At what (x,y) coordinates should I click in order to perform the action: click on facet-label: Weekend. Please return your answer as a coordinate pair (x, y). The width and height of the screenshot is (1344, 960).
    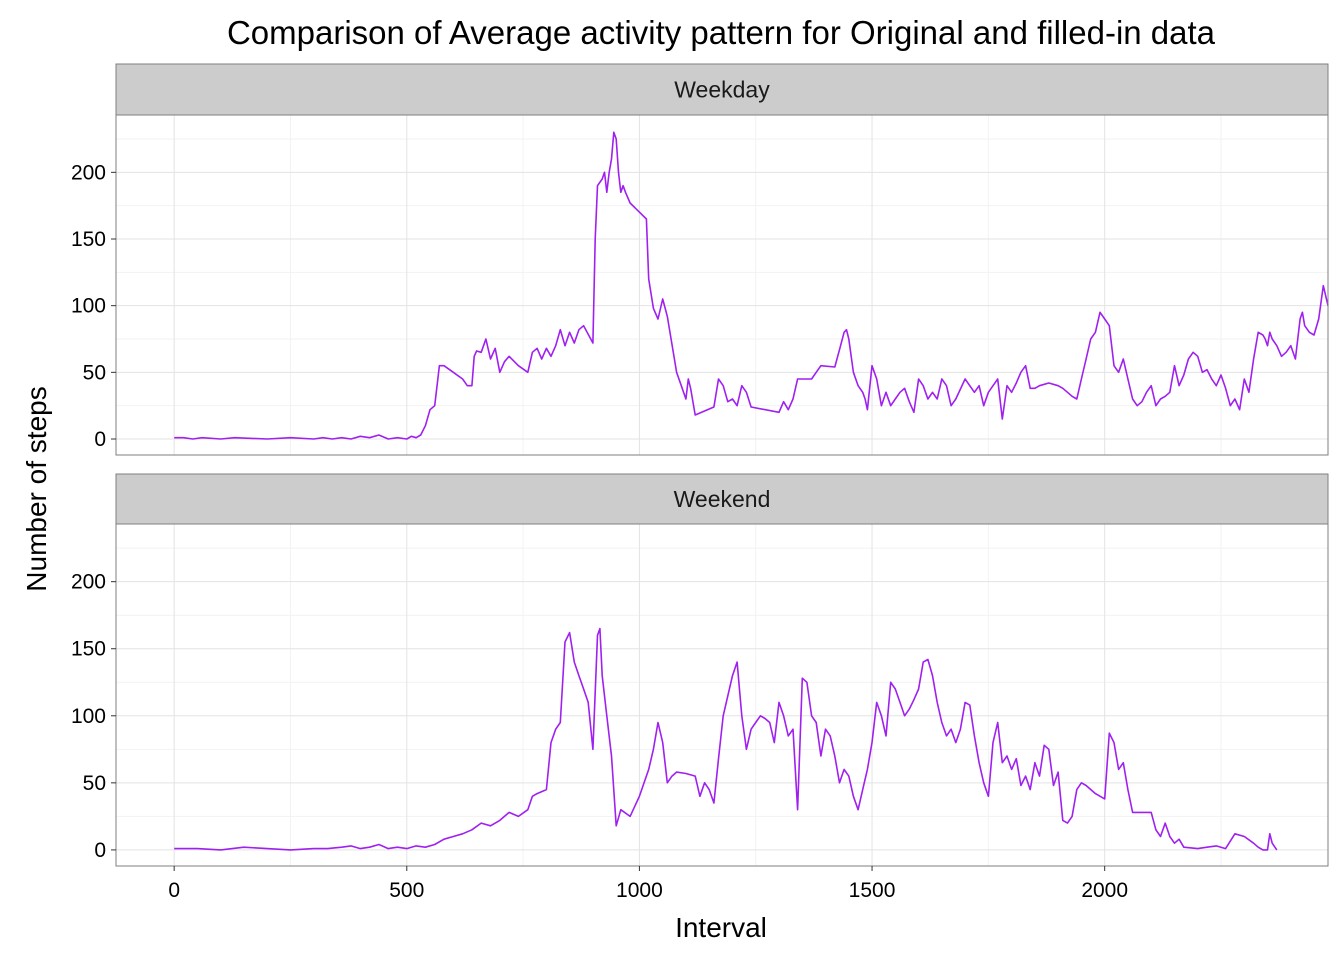
    Looking at the image, I should click on (722, 499).